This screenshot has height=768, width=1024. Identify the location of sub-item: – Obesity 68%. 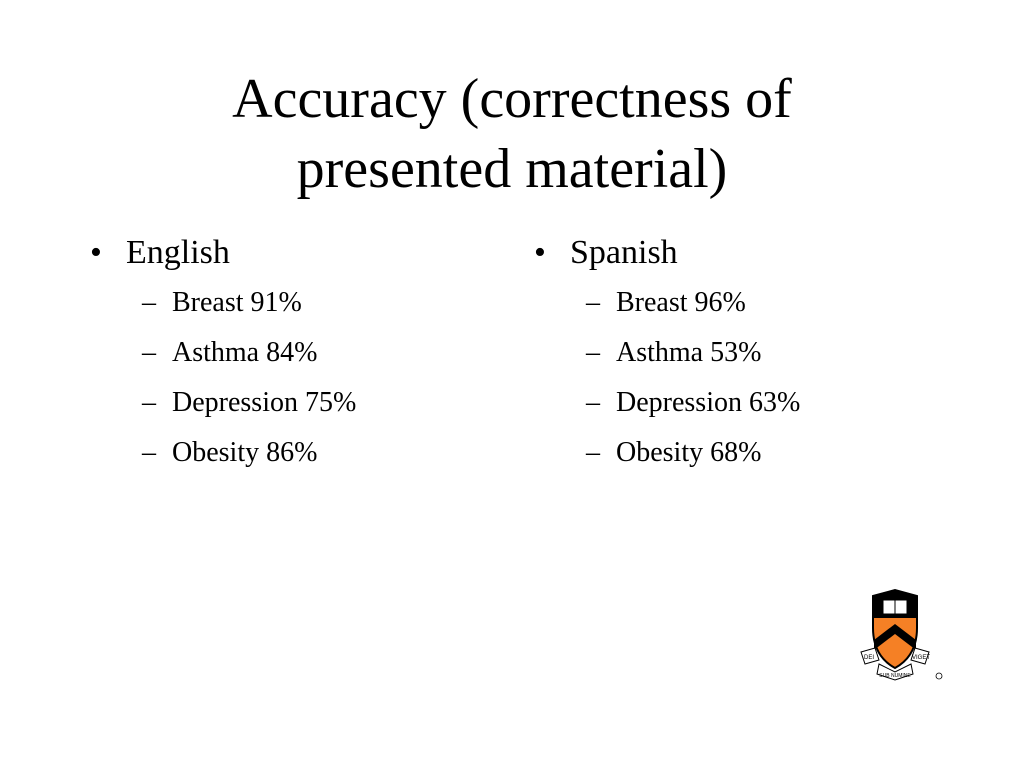
(693, 453).